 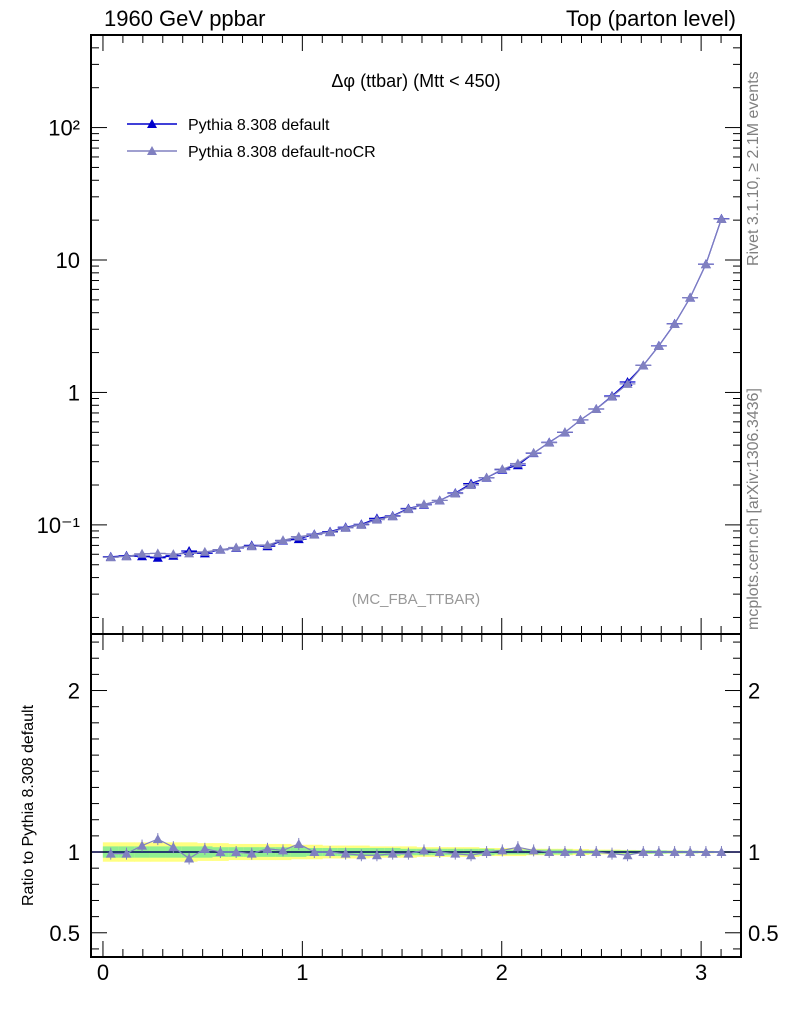 What do you see at coordinates (502, 972) in the screenshot?
I see `x-tick-label: 2` at bounding box center [502, 972].